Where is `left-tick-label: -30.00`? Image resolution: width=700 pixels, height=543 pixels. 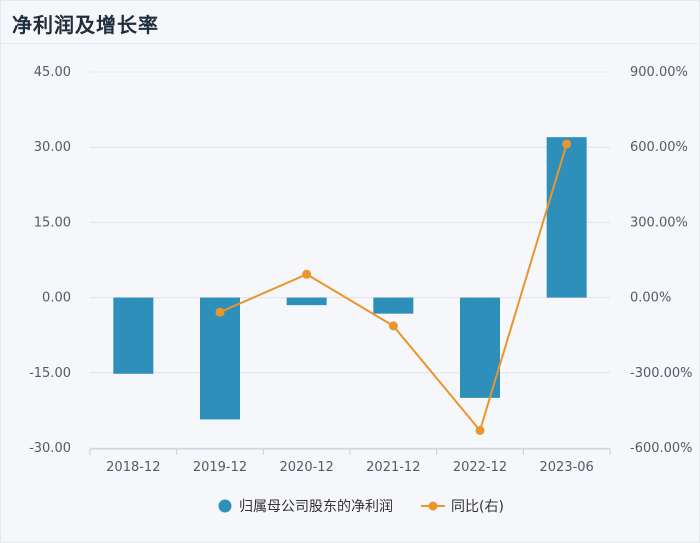 left-tick-label: -30.00 is located at coordinates (50, 448).